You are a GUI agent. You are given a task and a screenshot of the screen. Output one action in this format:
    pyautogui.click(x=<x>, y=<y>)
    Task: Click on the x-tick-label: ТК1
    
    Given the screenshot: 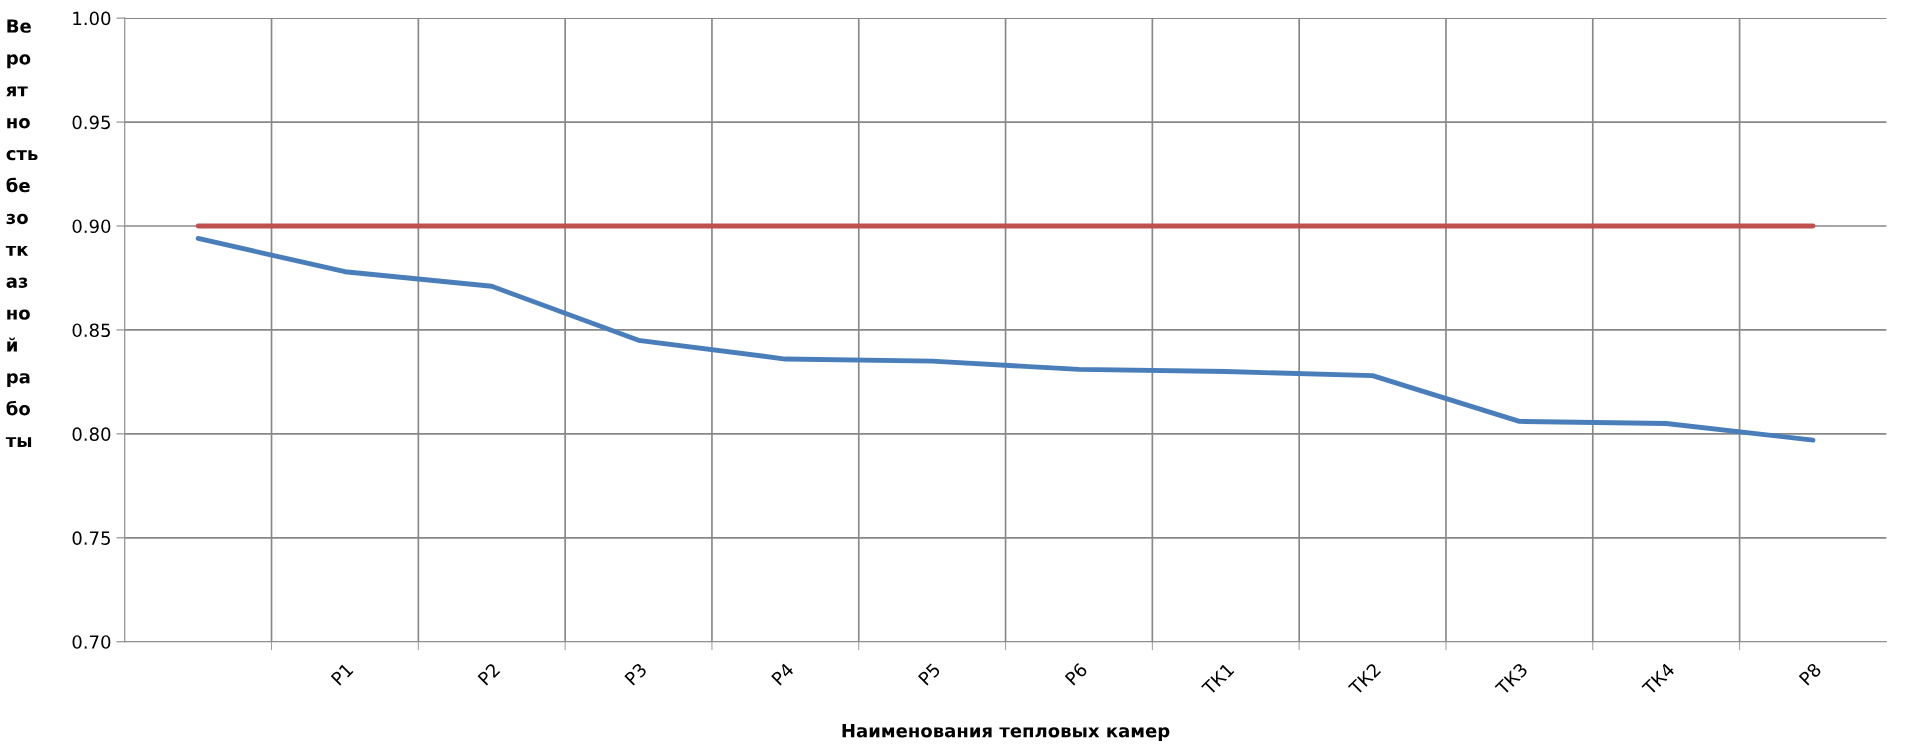 What is the action you would take?
    pyautogui.click(x=1218, y=679)
    